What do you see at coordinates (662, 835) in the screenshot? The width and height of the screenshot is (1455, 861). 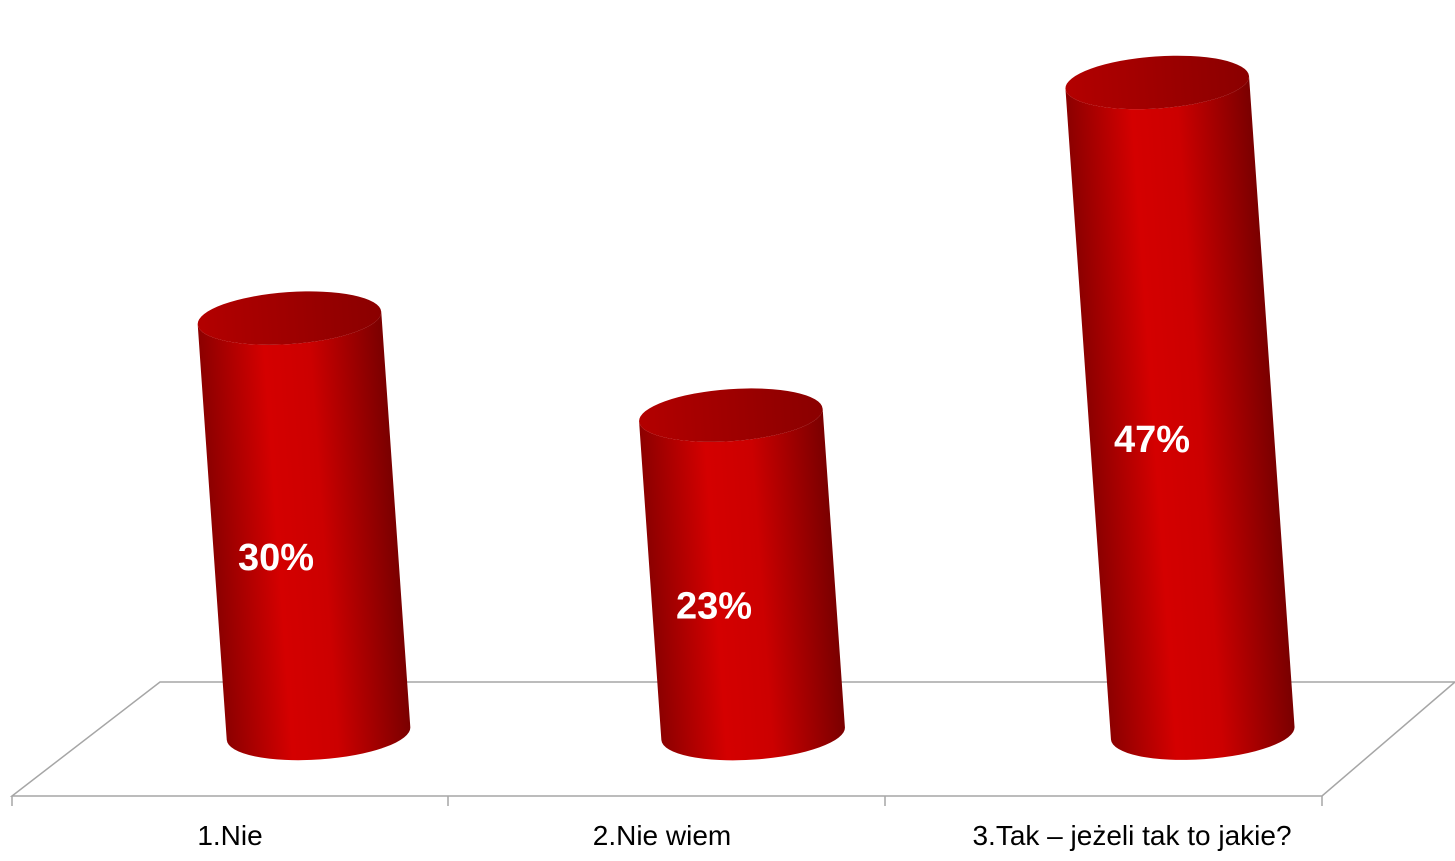 I see `x-tick-label: 2.Nie wiem` at bounding box center [662, 835].